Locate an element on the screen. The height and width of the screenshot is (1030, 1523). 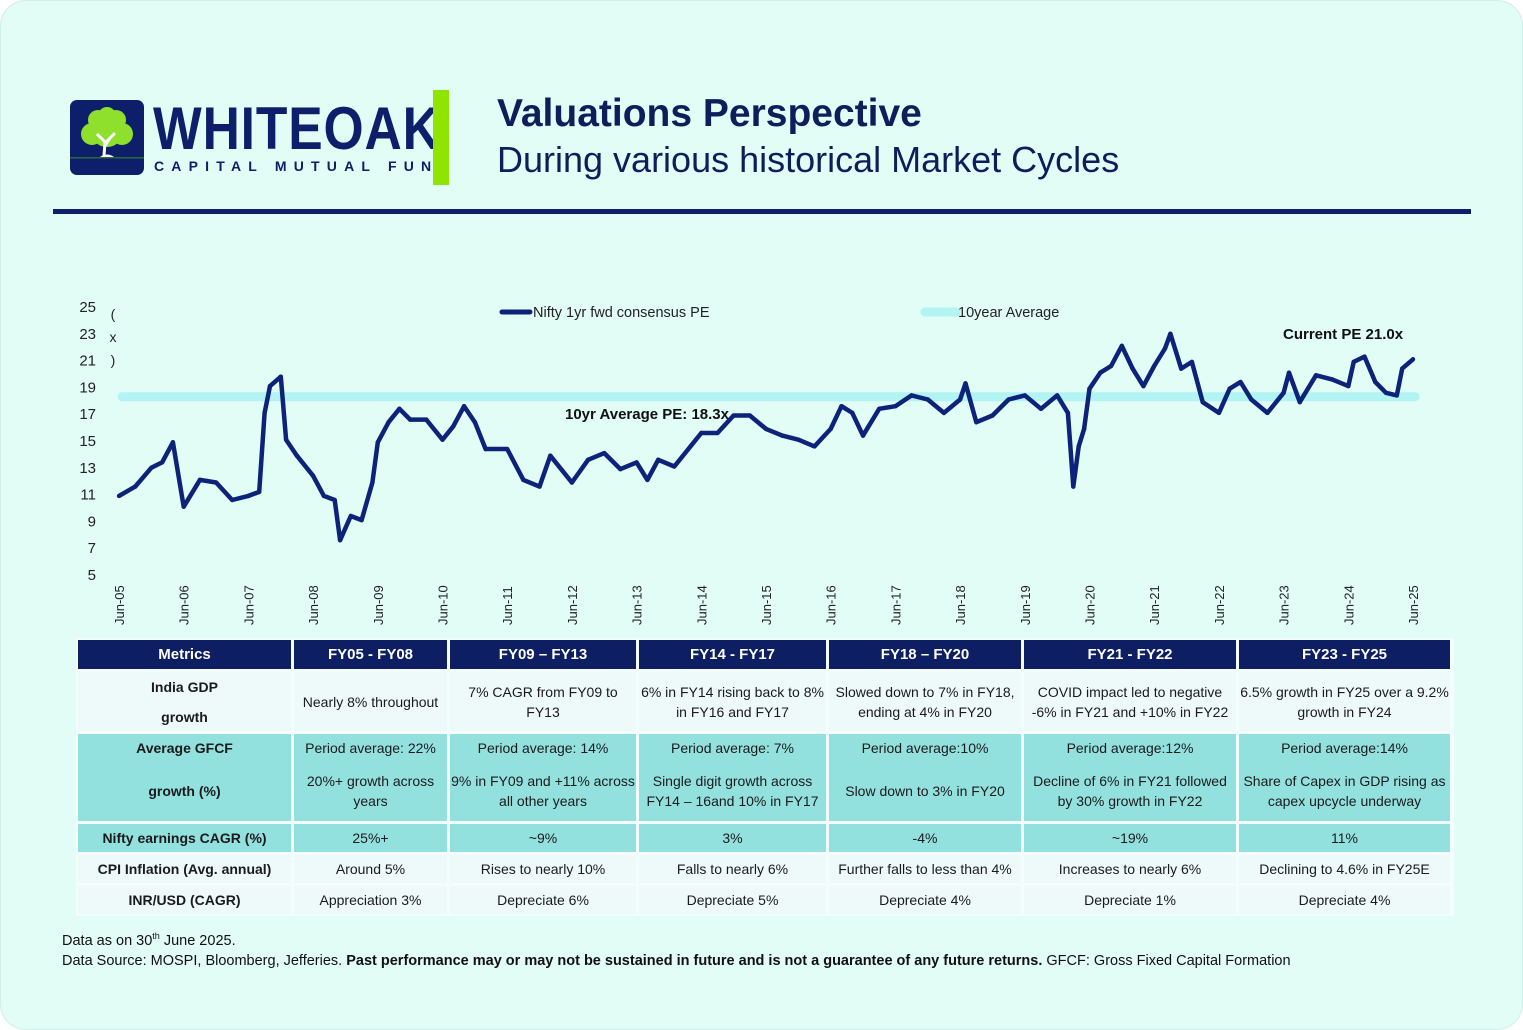
table-cell: Nearly 8% throughout is located at coordinates (370, 701).